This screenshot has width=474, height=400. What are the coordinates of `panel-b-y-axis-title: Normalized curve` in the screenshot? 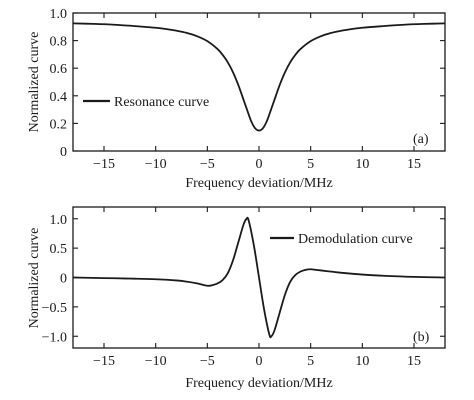 It's located at (34, 278).